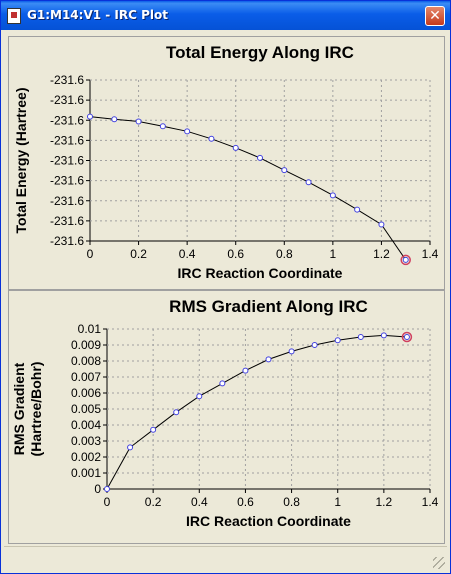  I want to click on y-tick-label: 0.006, so click(86, 393).